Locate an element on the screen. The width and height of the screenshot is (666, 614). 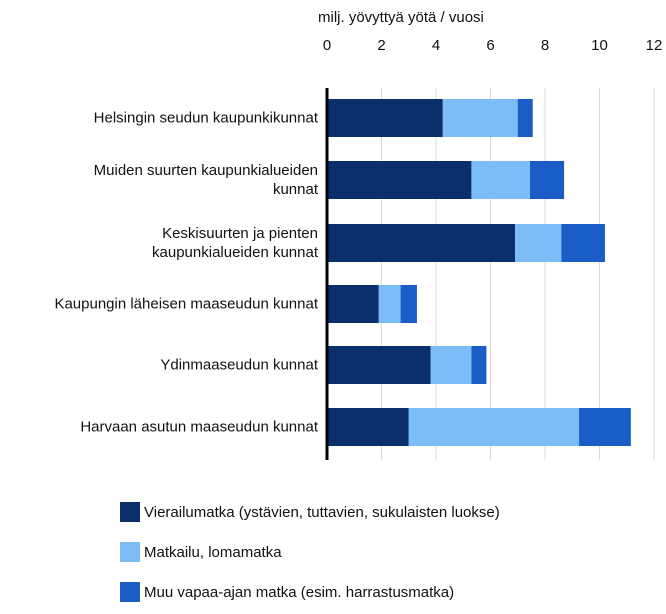
x-tick-label: 2 is located at coordinates (381, 45).